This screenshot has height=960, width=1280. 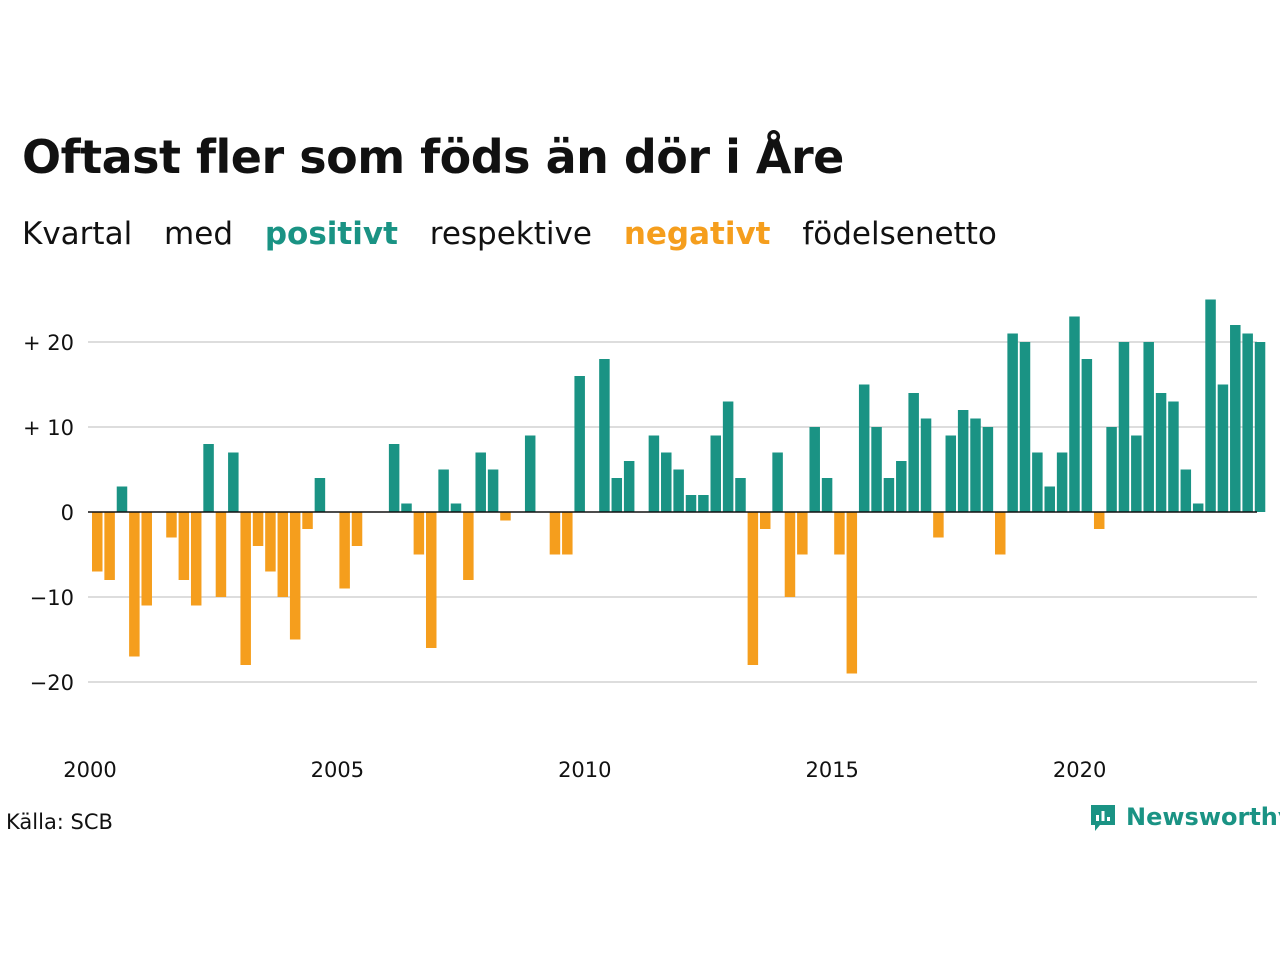 What do you see at coordinates (89, 770) in the screenshot?
I see `x-tick-label: 2000` at bounding box center [89, 770].